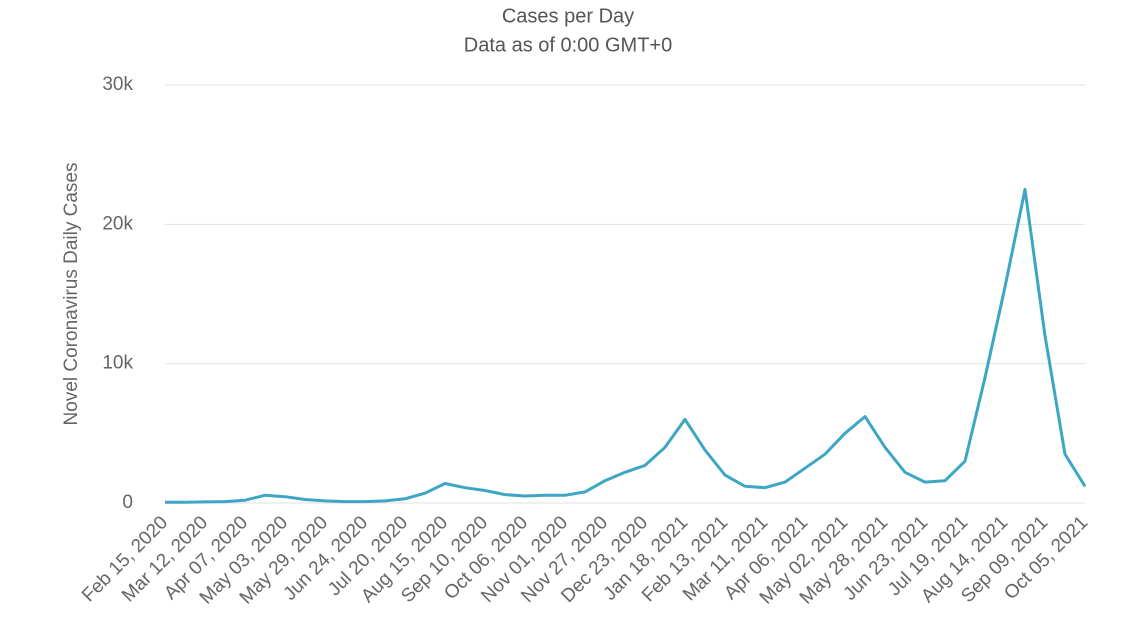 The height and width of the screenshot is (640, 1136). I want to click on y-tick-label: 10k, so click(117, 363).